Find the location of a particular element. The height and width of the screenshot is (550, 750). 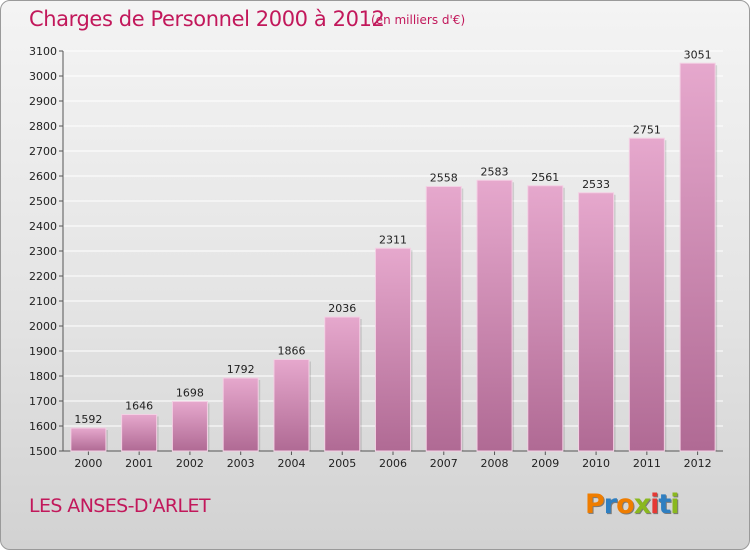

bar-value-label: 1698 is located at coordinates (190, 393).